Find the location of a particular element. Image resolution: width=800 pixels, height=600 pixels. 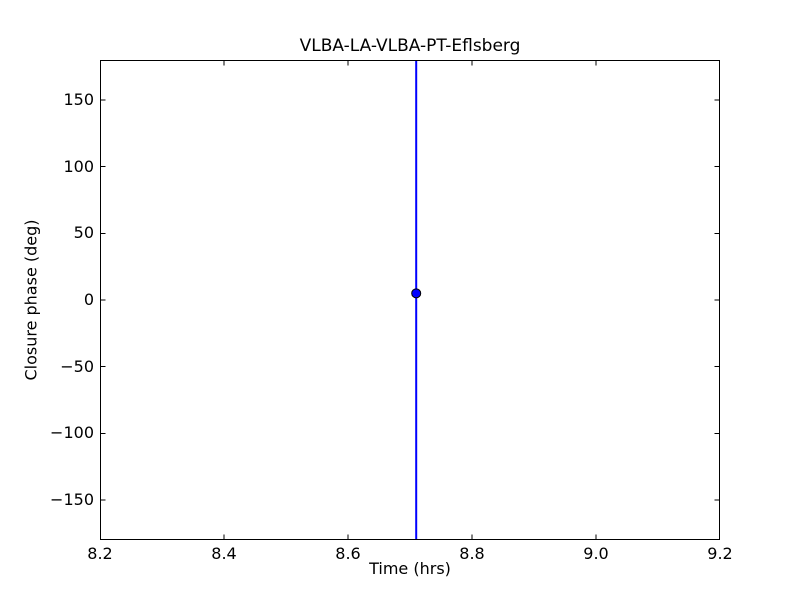

y-tick-label: 150 is located at coordinates (78, 99).